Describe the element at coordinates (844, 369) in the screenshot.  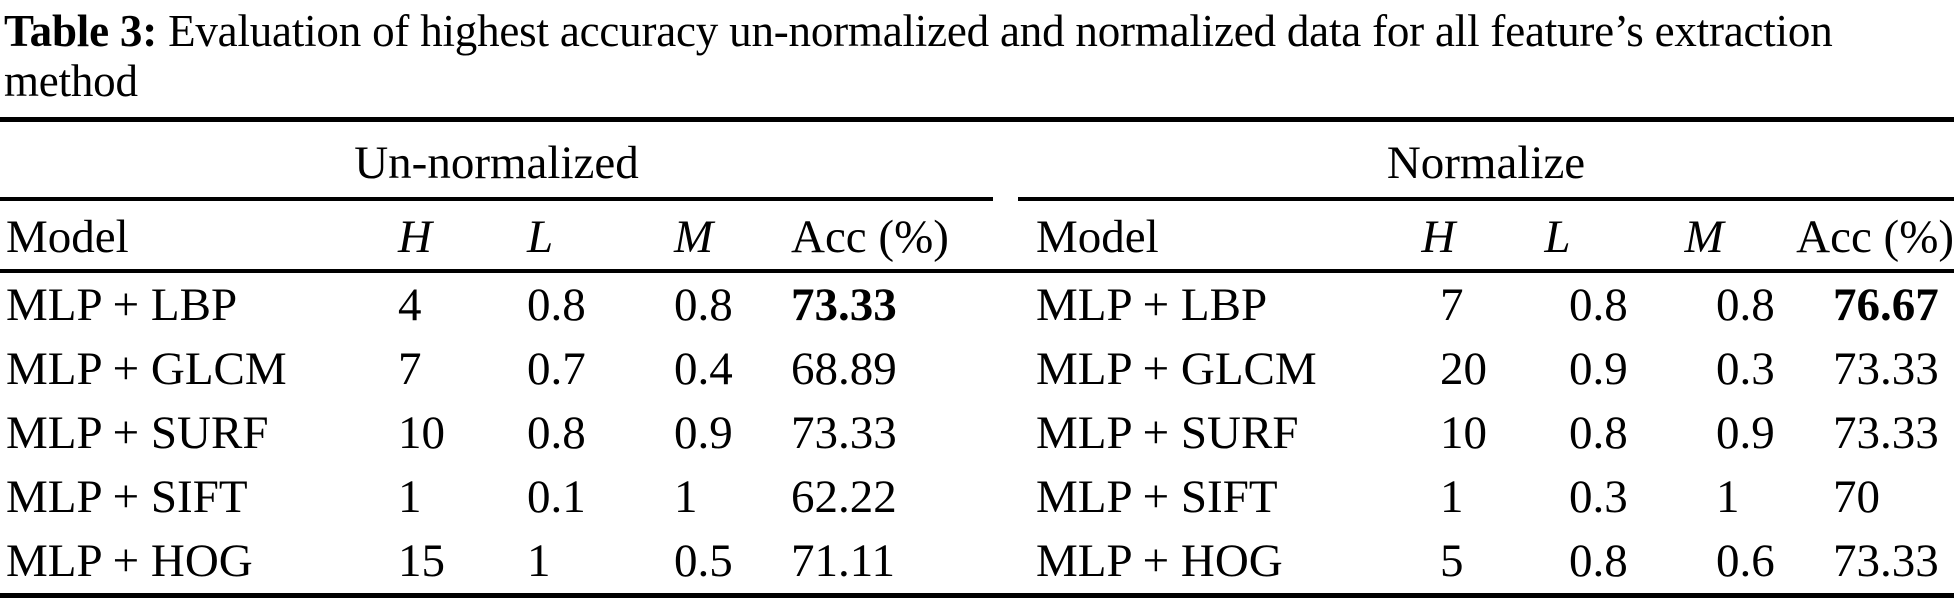
I see `acc-cell: 68.89` at that location.